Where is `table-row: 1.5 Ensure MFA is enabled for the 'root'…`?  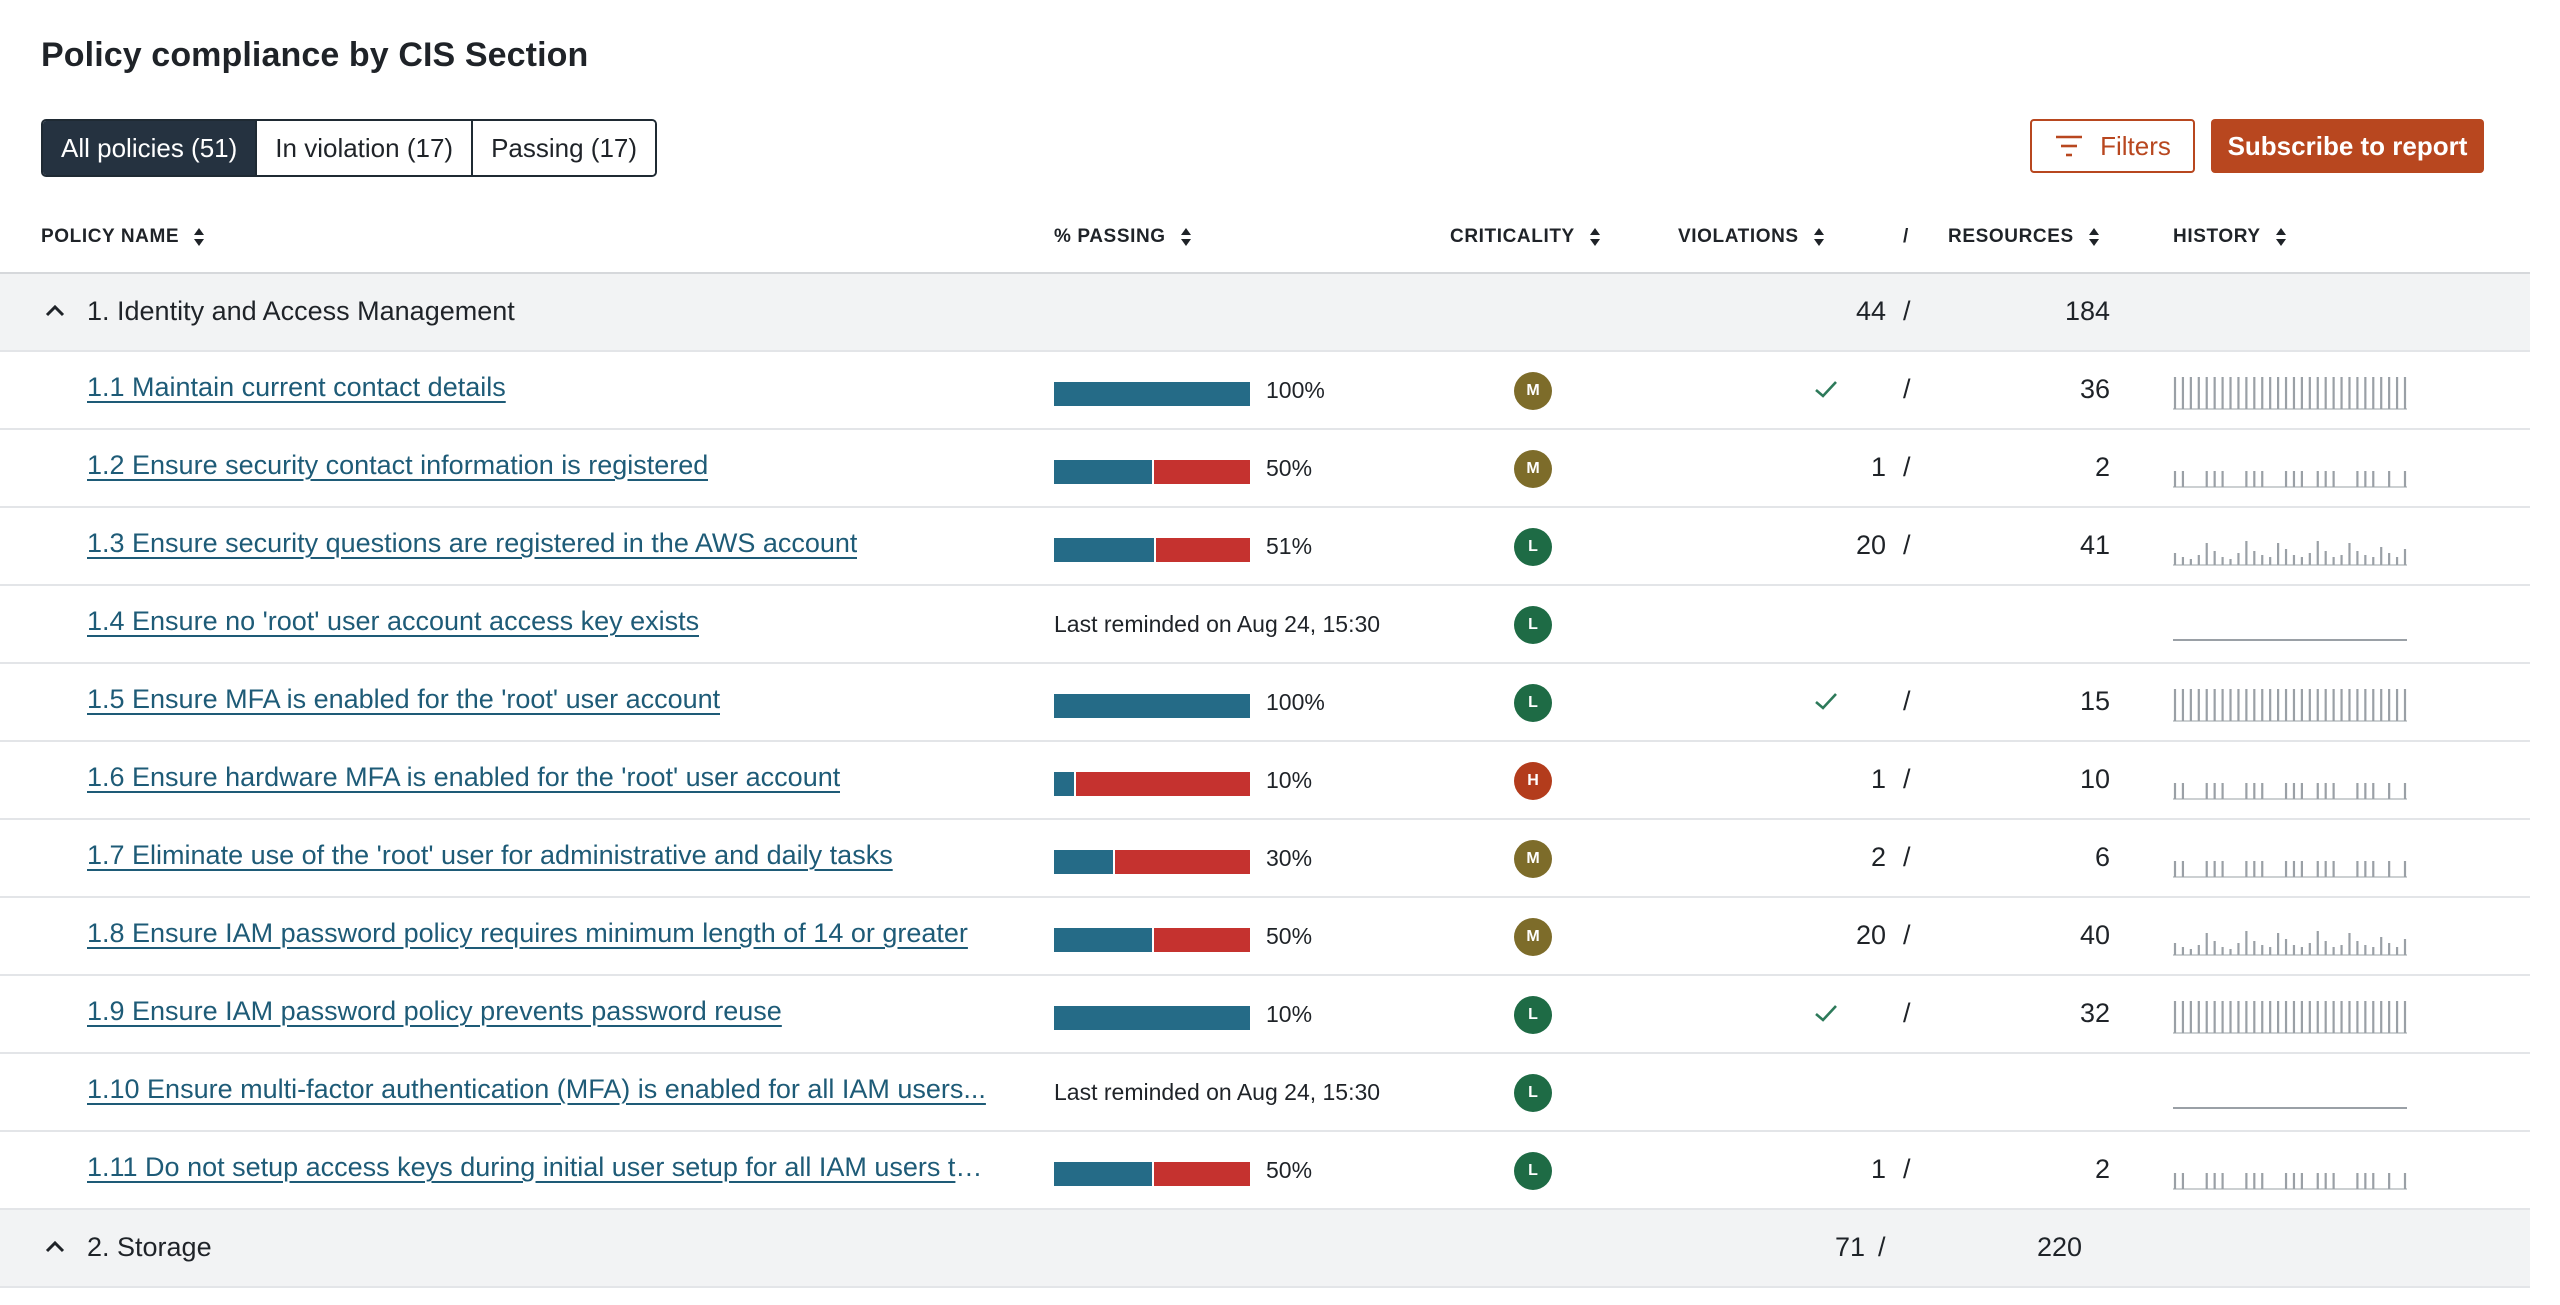
table-row: 1.5 Ensure MFA is enabled for the 'root'… is located at coordinates (1265, 703).